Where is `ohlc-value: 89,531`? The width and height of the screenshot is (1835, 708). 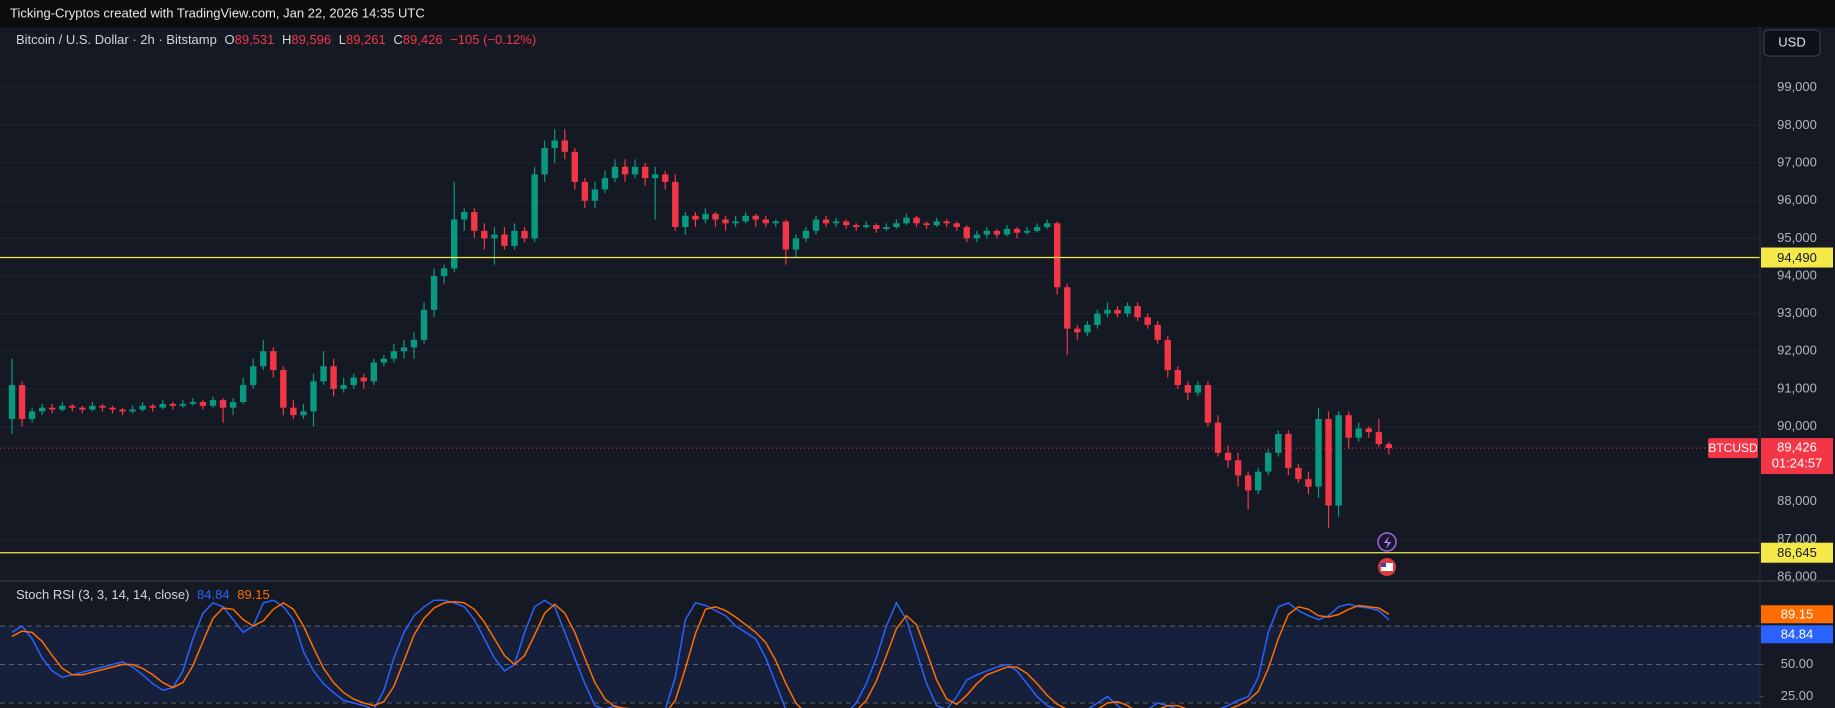
ohlc-value: 89,531 is located at coordinates (255, 39).